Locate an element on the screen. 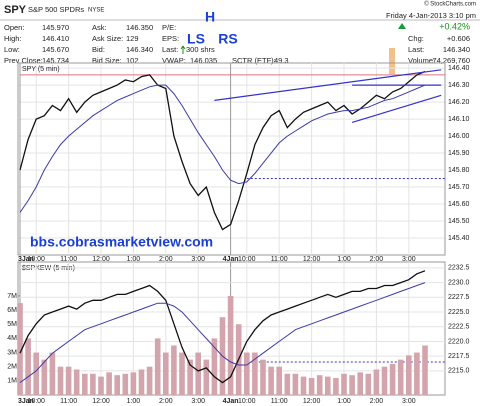 The height and width of the screenshot is (406, 480). y-tick-label: 7M is located at coordinates (12, 296).